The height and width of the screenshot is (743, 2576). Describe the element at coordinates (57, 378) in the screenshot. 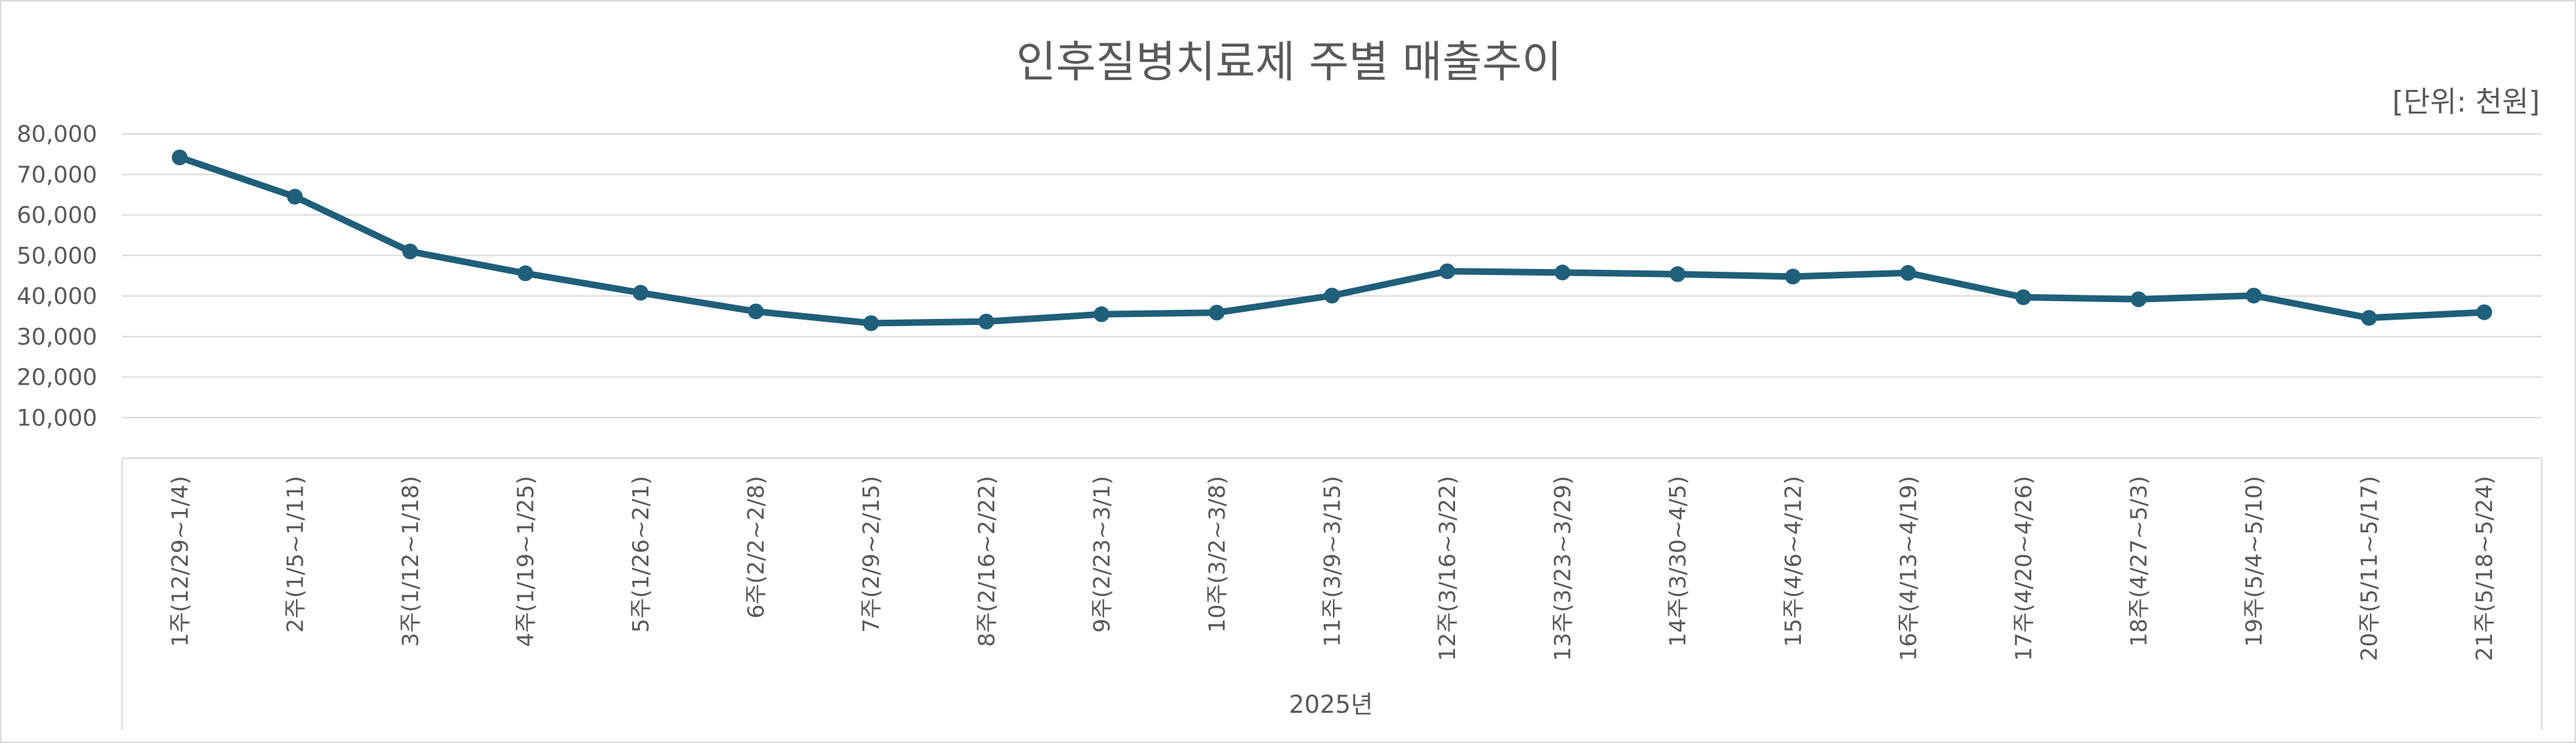

I see `y-tick-label: 20,000` at that location.